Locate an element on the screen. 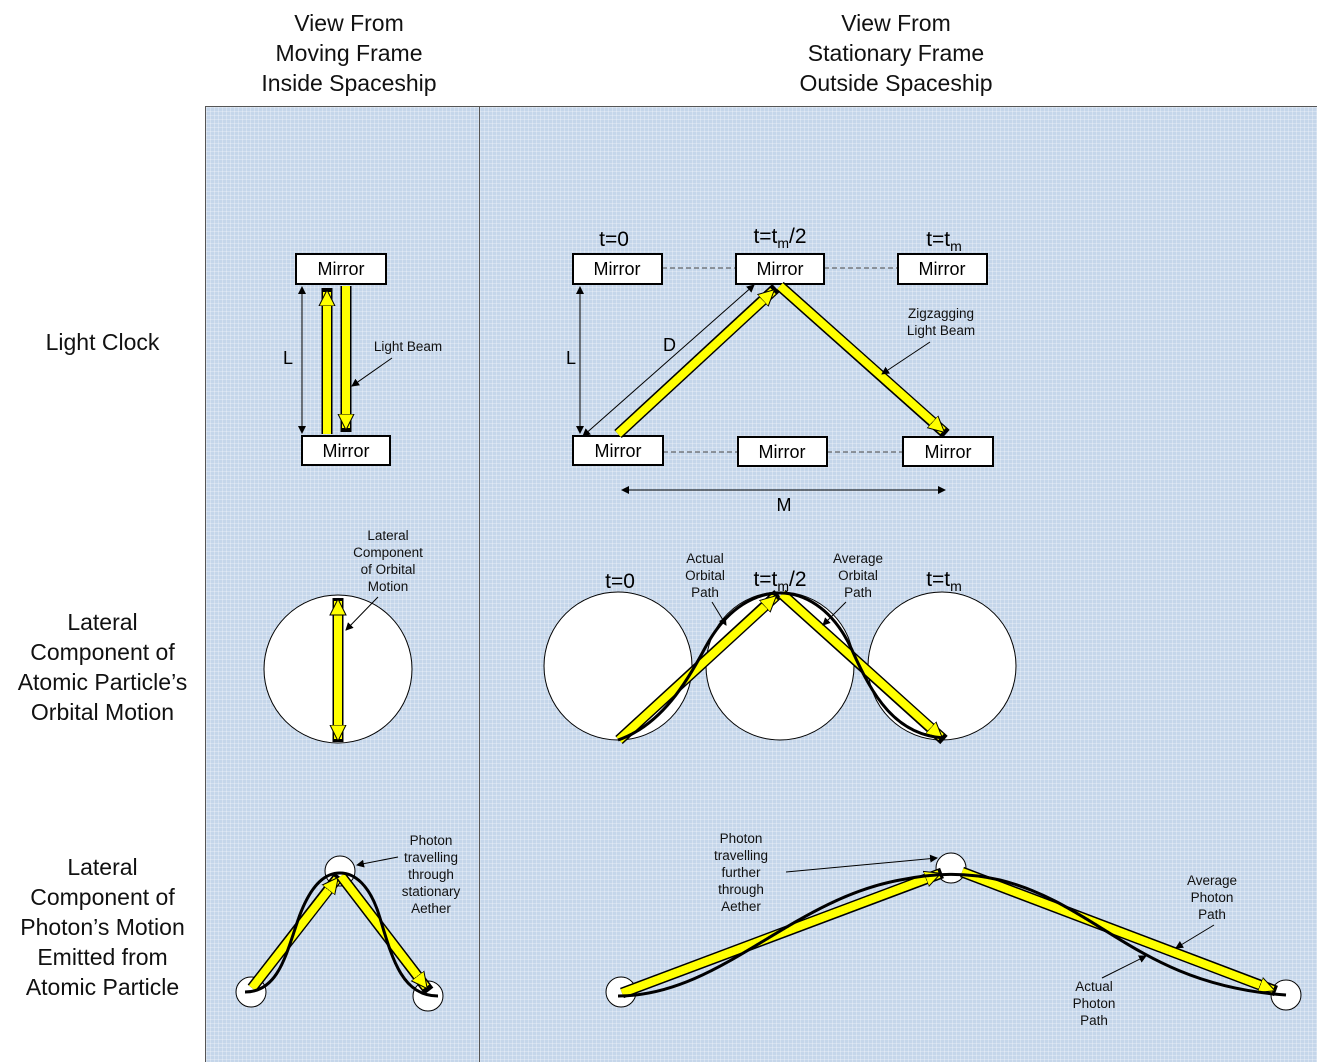 The image size is (1317, 1062). mirror-bottom-t0: Mirror is located at coordinates (618, 450).